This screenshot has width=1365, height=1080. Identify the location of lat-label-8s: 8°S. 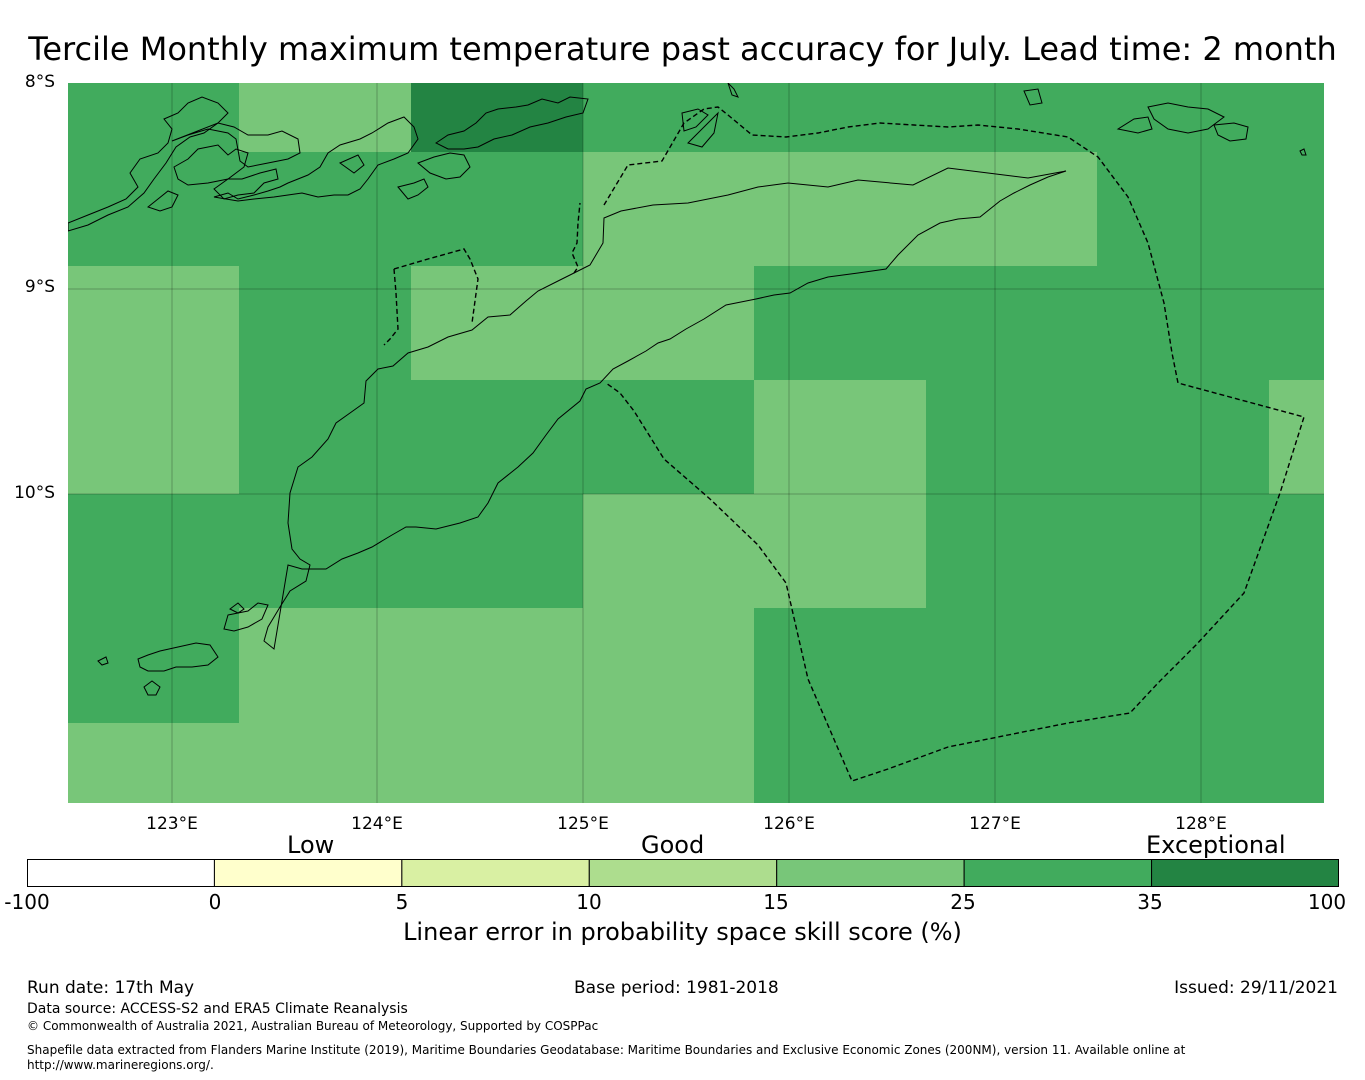
(39, 82).